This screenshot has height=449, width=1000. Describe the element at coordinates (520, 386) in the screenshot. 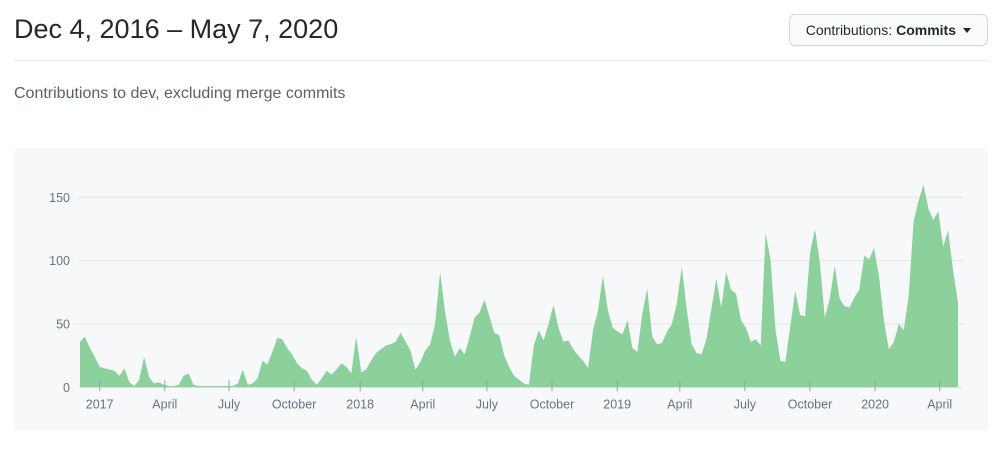

I see `x-axis-ticks` at that location.